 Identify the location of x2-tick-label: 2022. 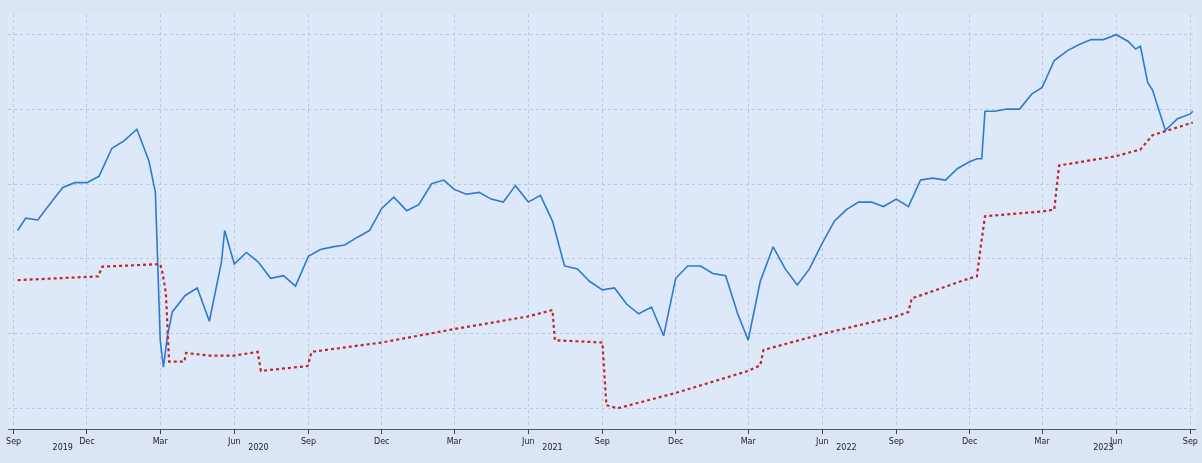
(846, 447).